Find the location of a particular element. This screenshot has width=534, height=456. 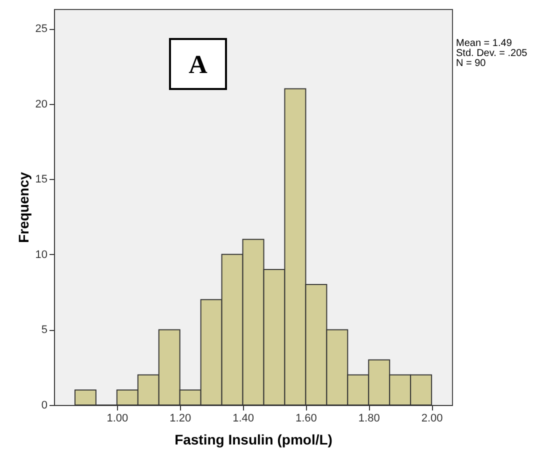

y-axis-title: Frequency is located at coordinates (23, 207).